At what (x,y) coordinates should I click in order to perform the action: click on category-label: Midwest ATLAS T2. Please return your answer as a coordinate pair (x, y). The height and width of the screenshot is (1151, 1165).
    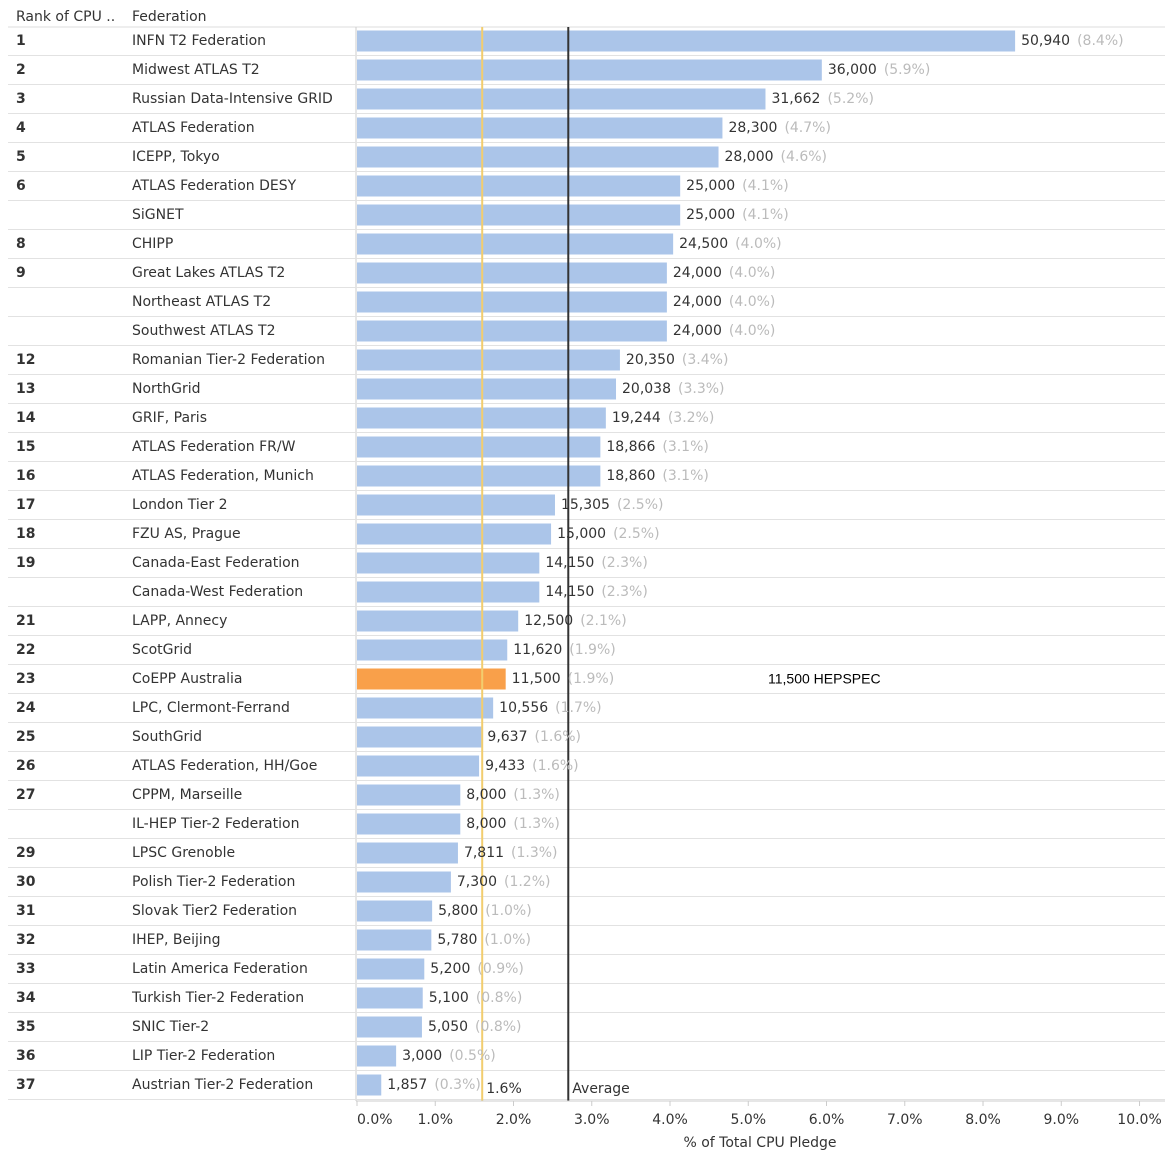
    Looking at the image, I should click on (196, 70).